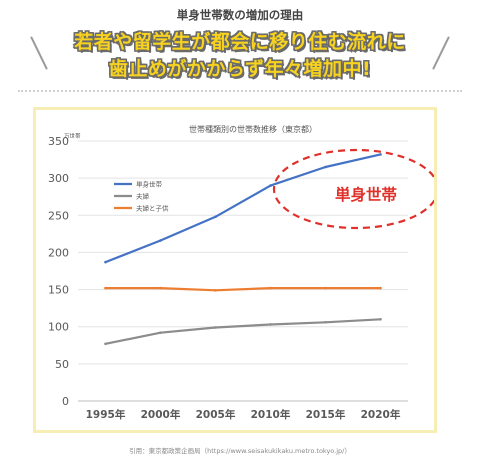 The height and width of the screenshot is (459, 480). I want to click on decorative-slash-left, so click(39, 53).